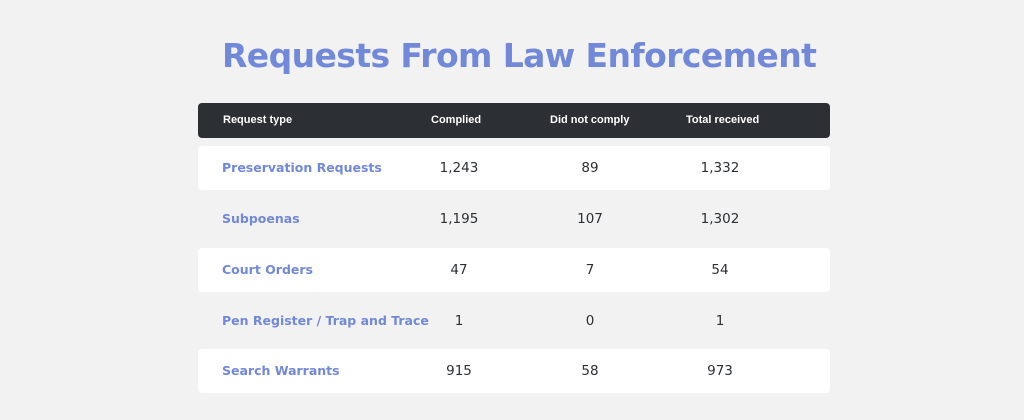  What do you see at coordinates (720, 270) in the screenshot?
I see `total-received-value: 54` at bounding box center [720, 270].